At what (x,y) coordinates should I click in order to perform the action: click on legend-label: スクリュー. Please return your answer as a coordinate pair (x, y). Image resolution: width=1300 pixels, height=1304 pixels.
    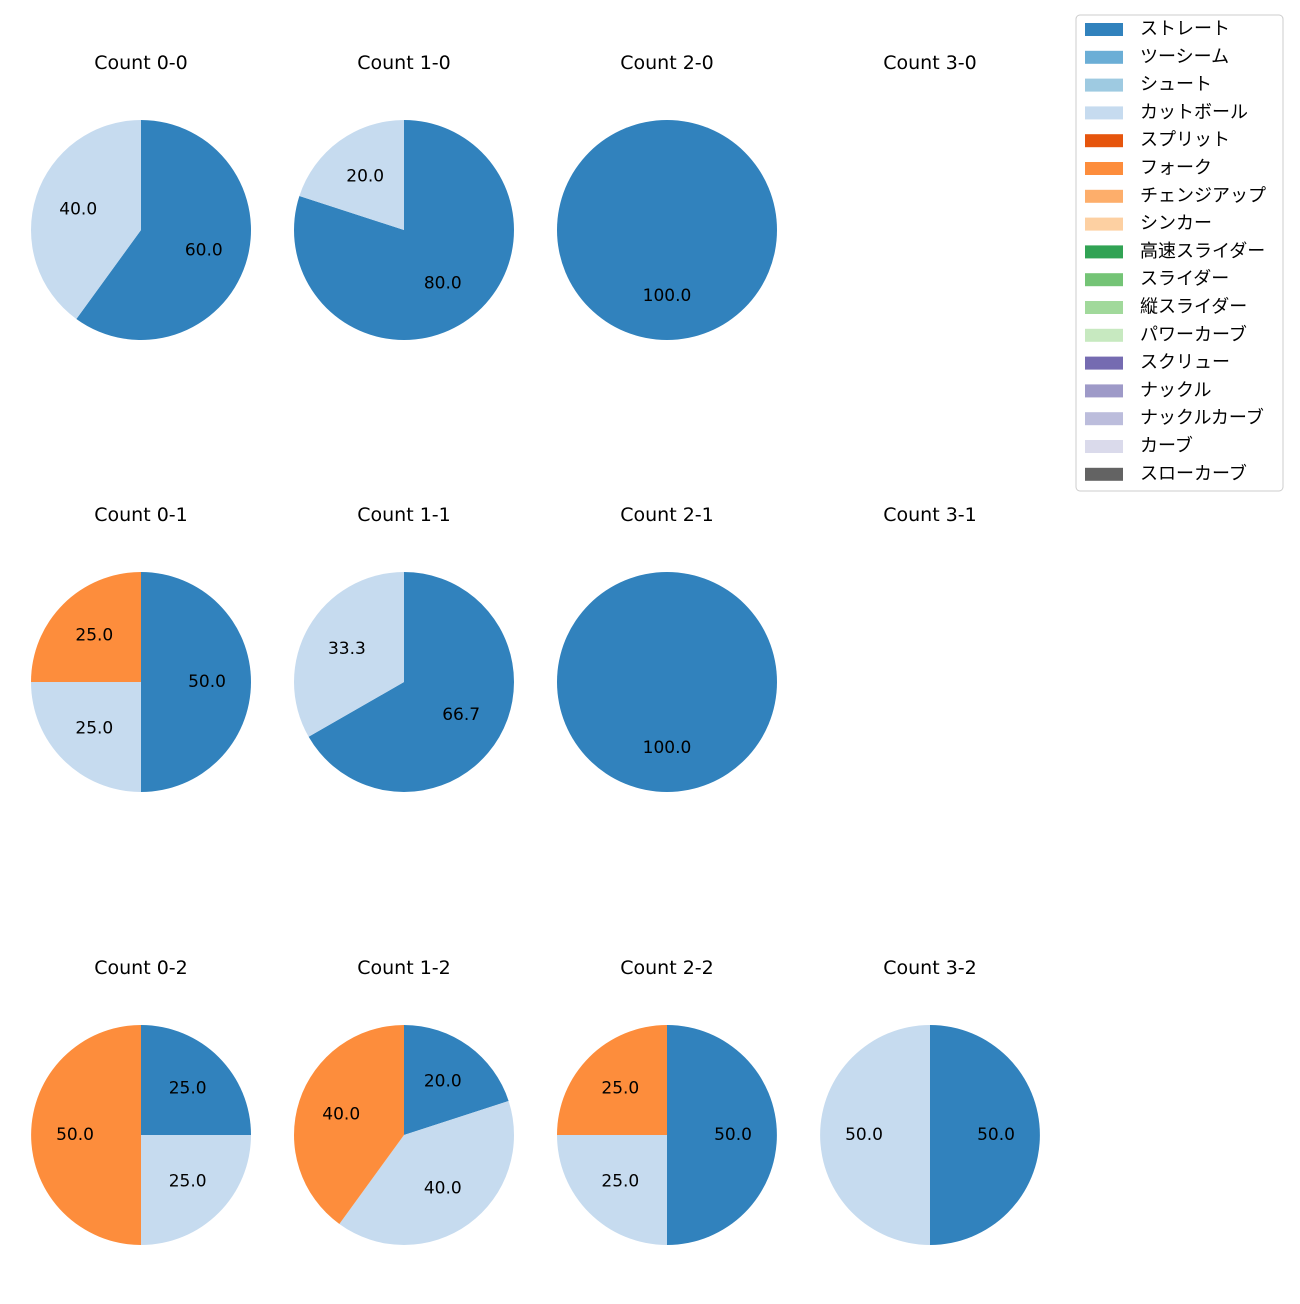
    Looking at the image, I should click on (1185, 362).